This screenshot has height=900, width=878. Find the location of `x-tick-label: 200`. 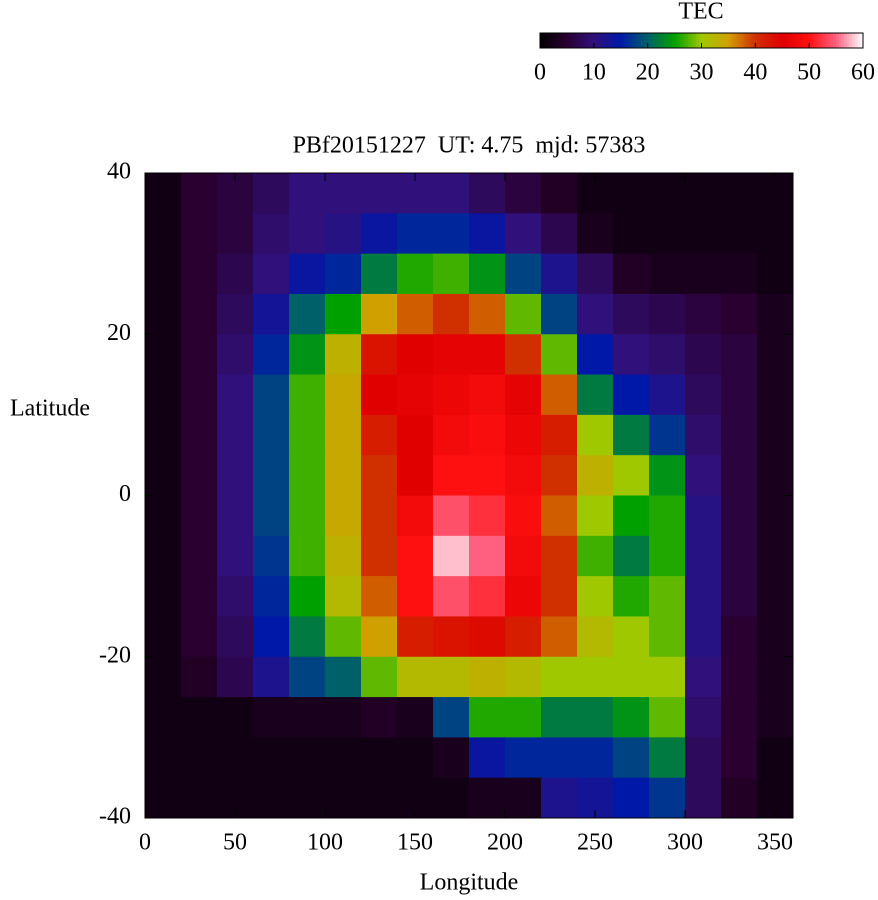

x-tick-label: 200 is located at coordinates (505, 843).